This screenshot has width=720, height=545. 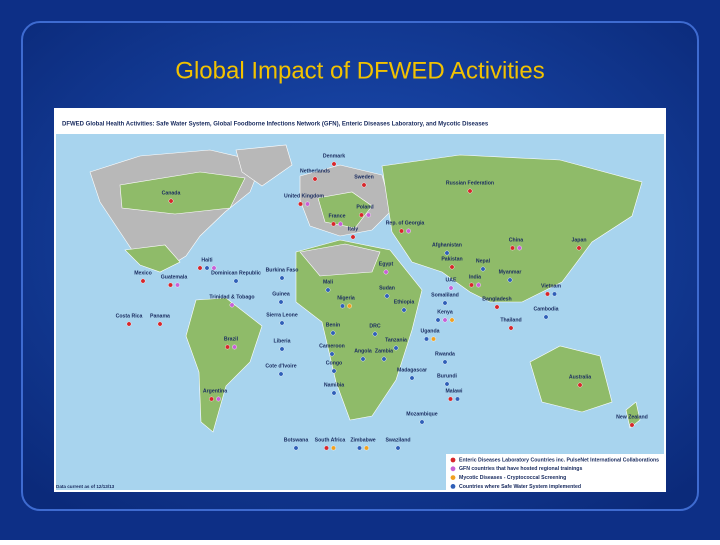 I want to click on country-label: Costa Rica, so click(x=129, y=316).